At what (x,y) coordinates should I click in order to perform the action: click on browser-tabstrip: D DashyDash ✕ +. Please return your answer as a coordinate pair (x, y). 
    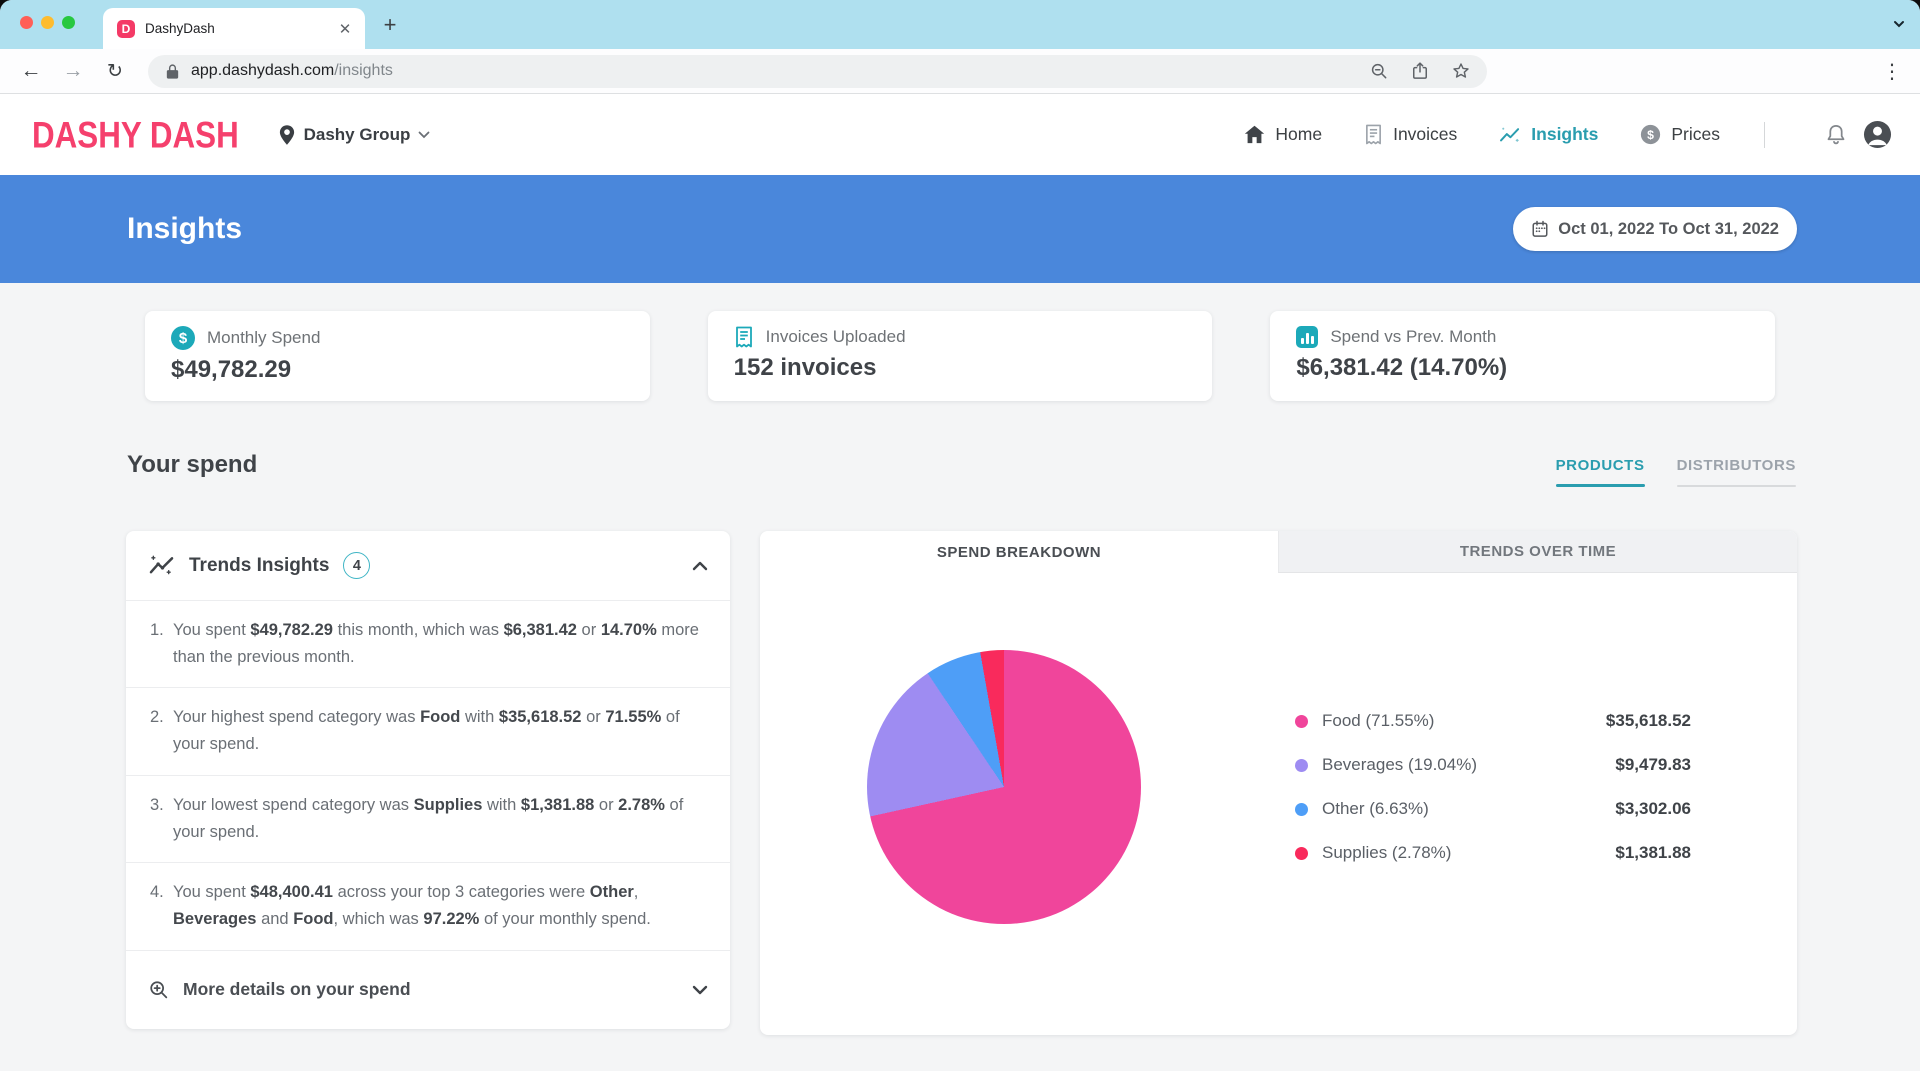
    Looking at the image, I should click on (960, 24).